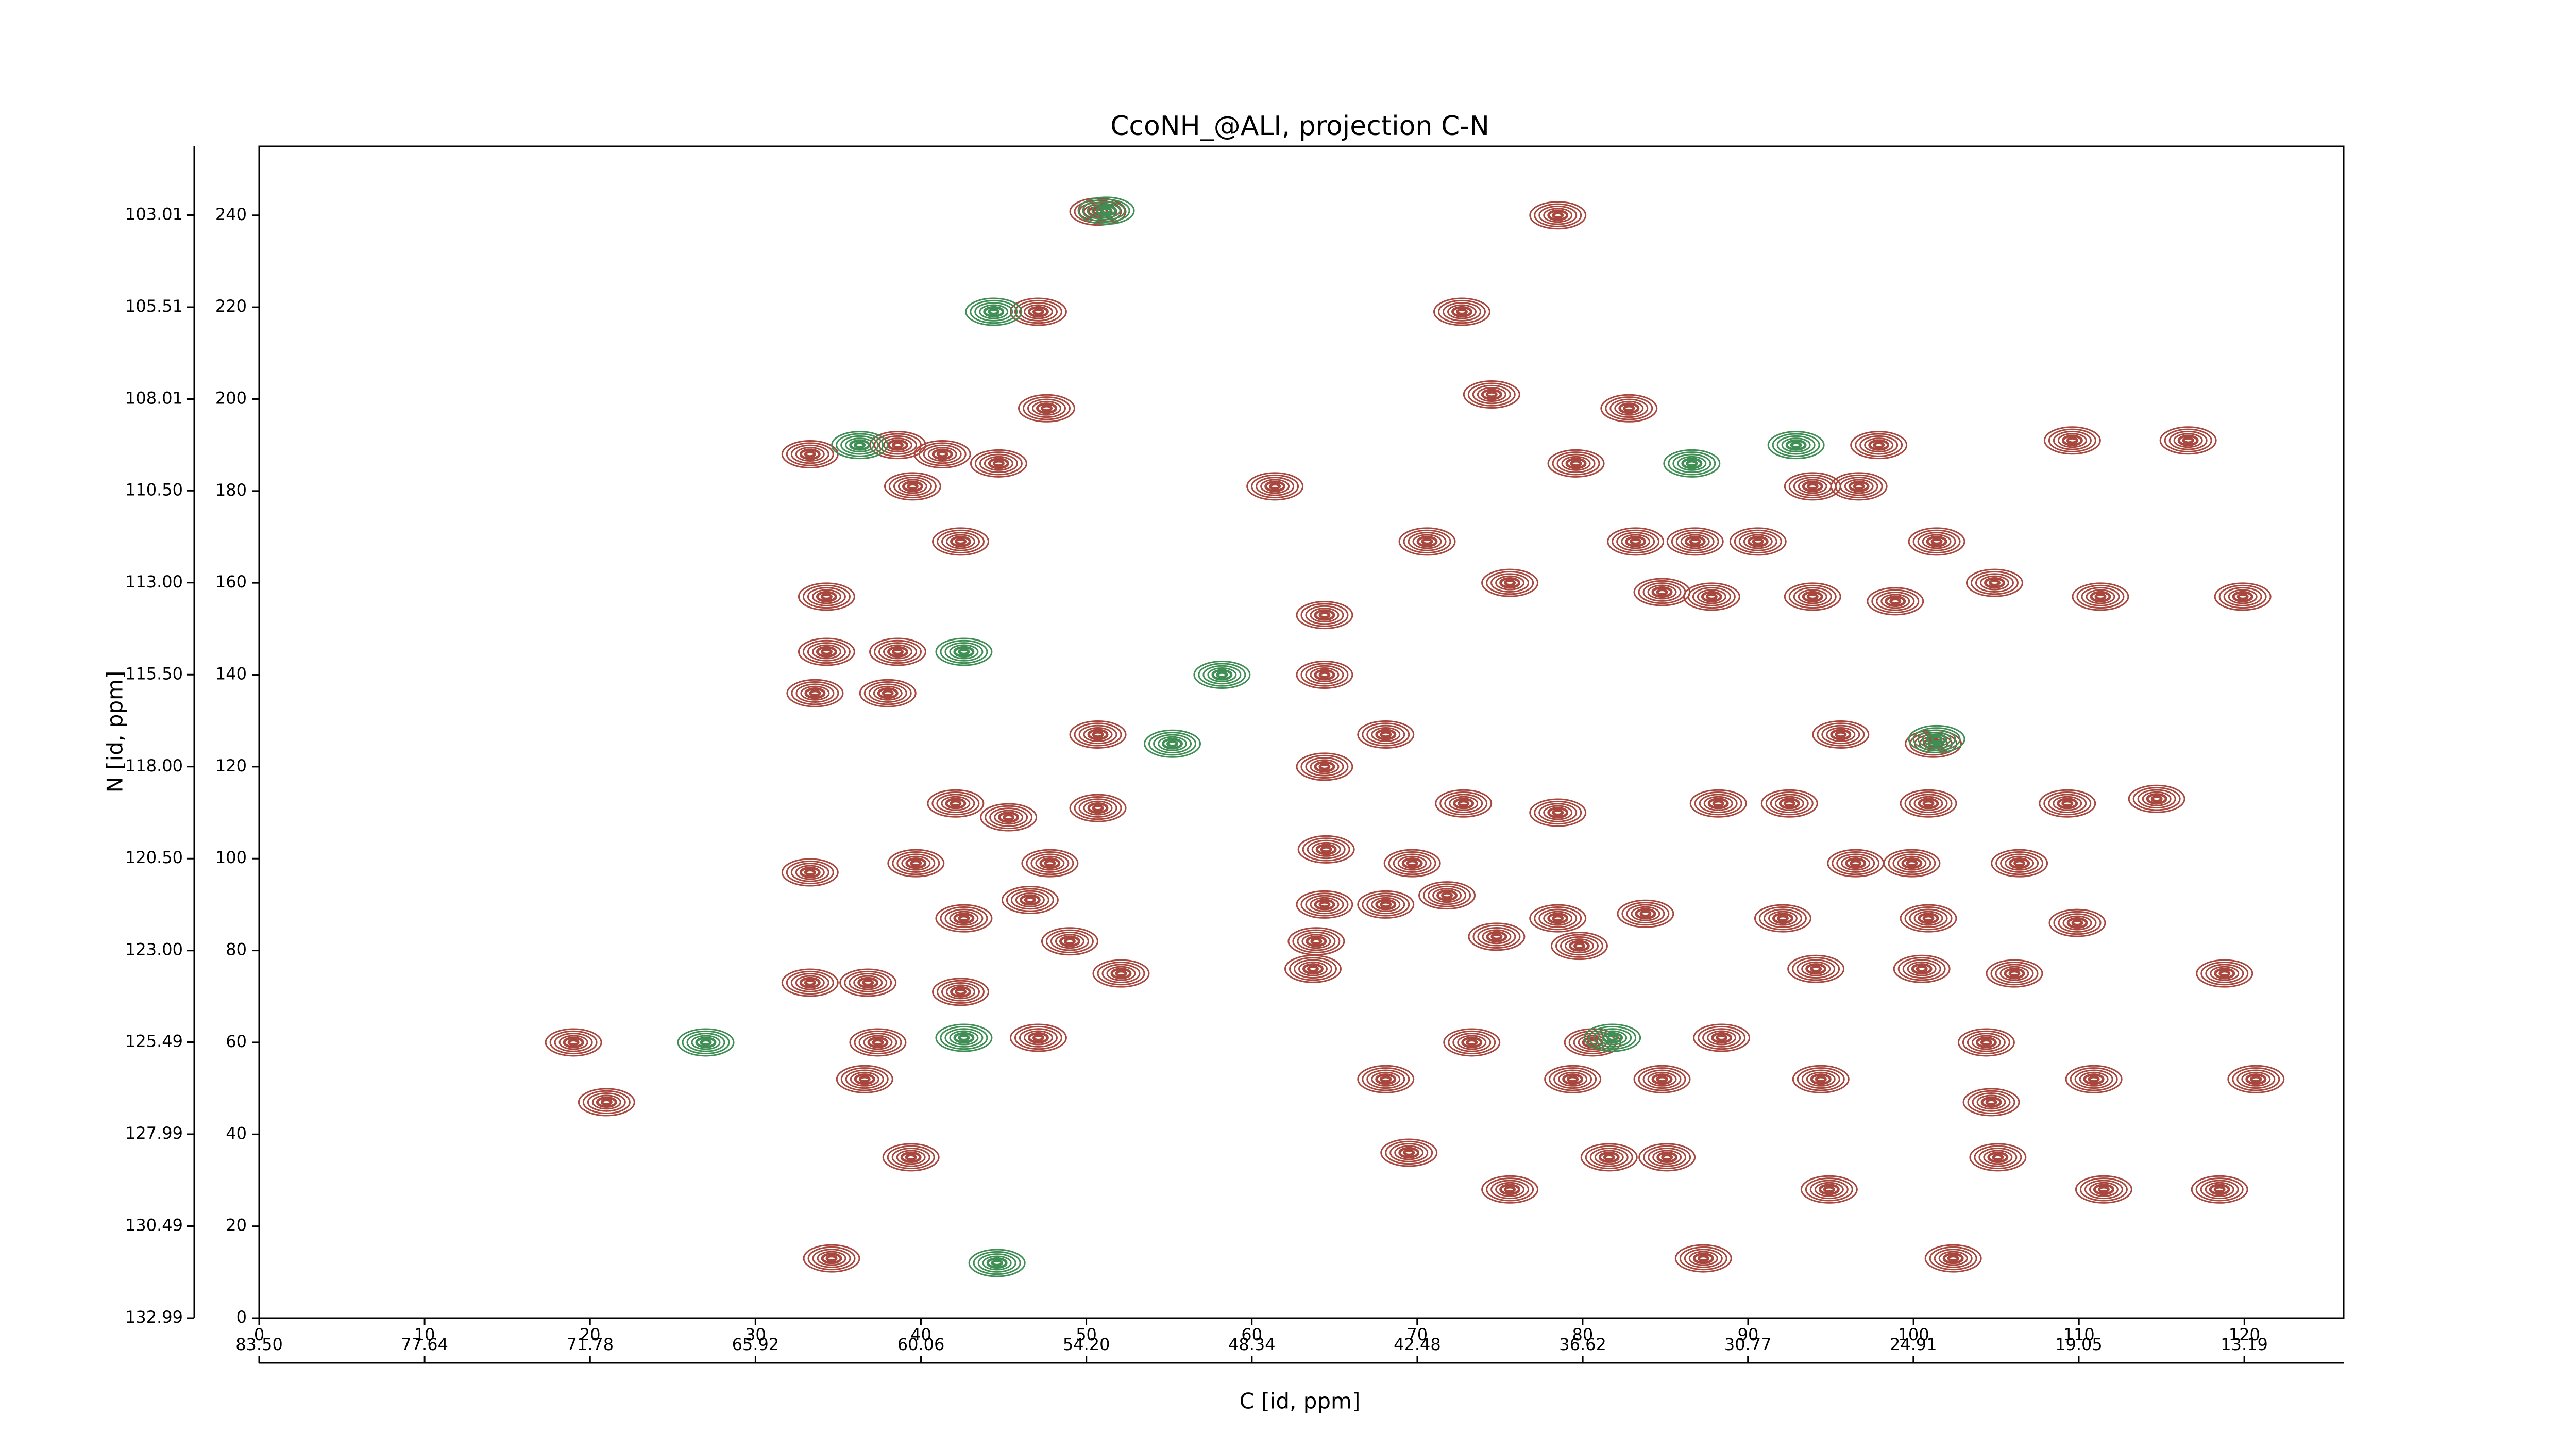  I want to click on x-tick-label: 100, so click(1913, 1334).